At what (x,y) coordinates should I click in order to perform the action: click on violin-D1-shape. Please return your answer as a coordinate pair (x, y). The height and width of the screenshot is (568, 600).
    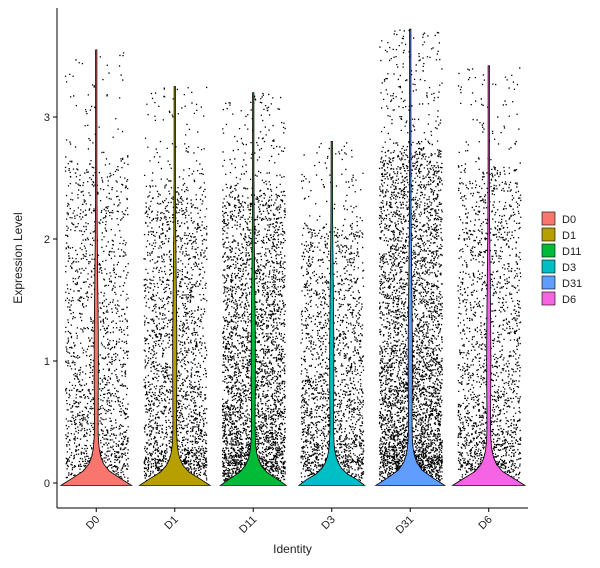
    Looking at the image, I should click on (175, 286).